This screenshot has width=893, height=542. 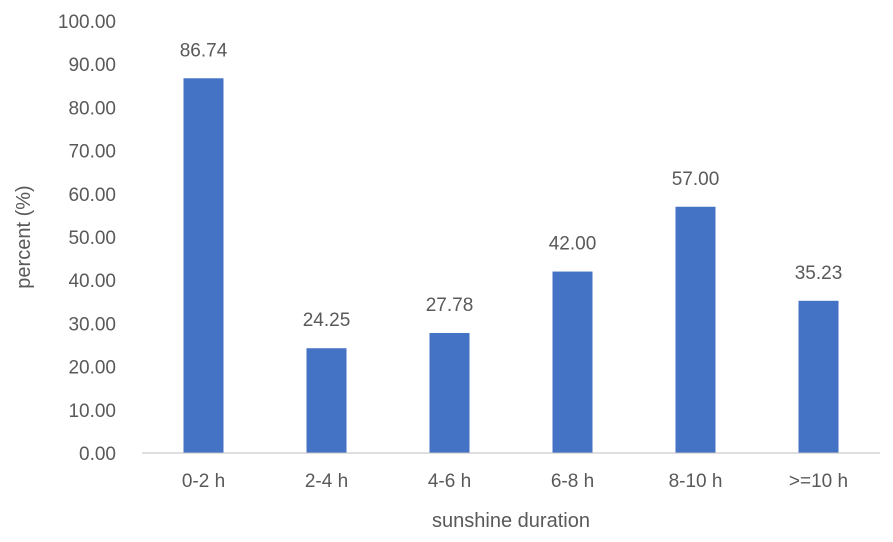 What do you see at coordinates (97, 454) in the screenshot?
I see `y-tick-label: 0.00` at bounding box center [97, 454].